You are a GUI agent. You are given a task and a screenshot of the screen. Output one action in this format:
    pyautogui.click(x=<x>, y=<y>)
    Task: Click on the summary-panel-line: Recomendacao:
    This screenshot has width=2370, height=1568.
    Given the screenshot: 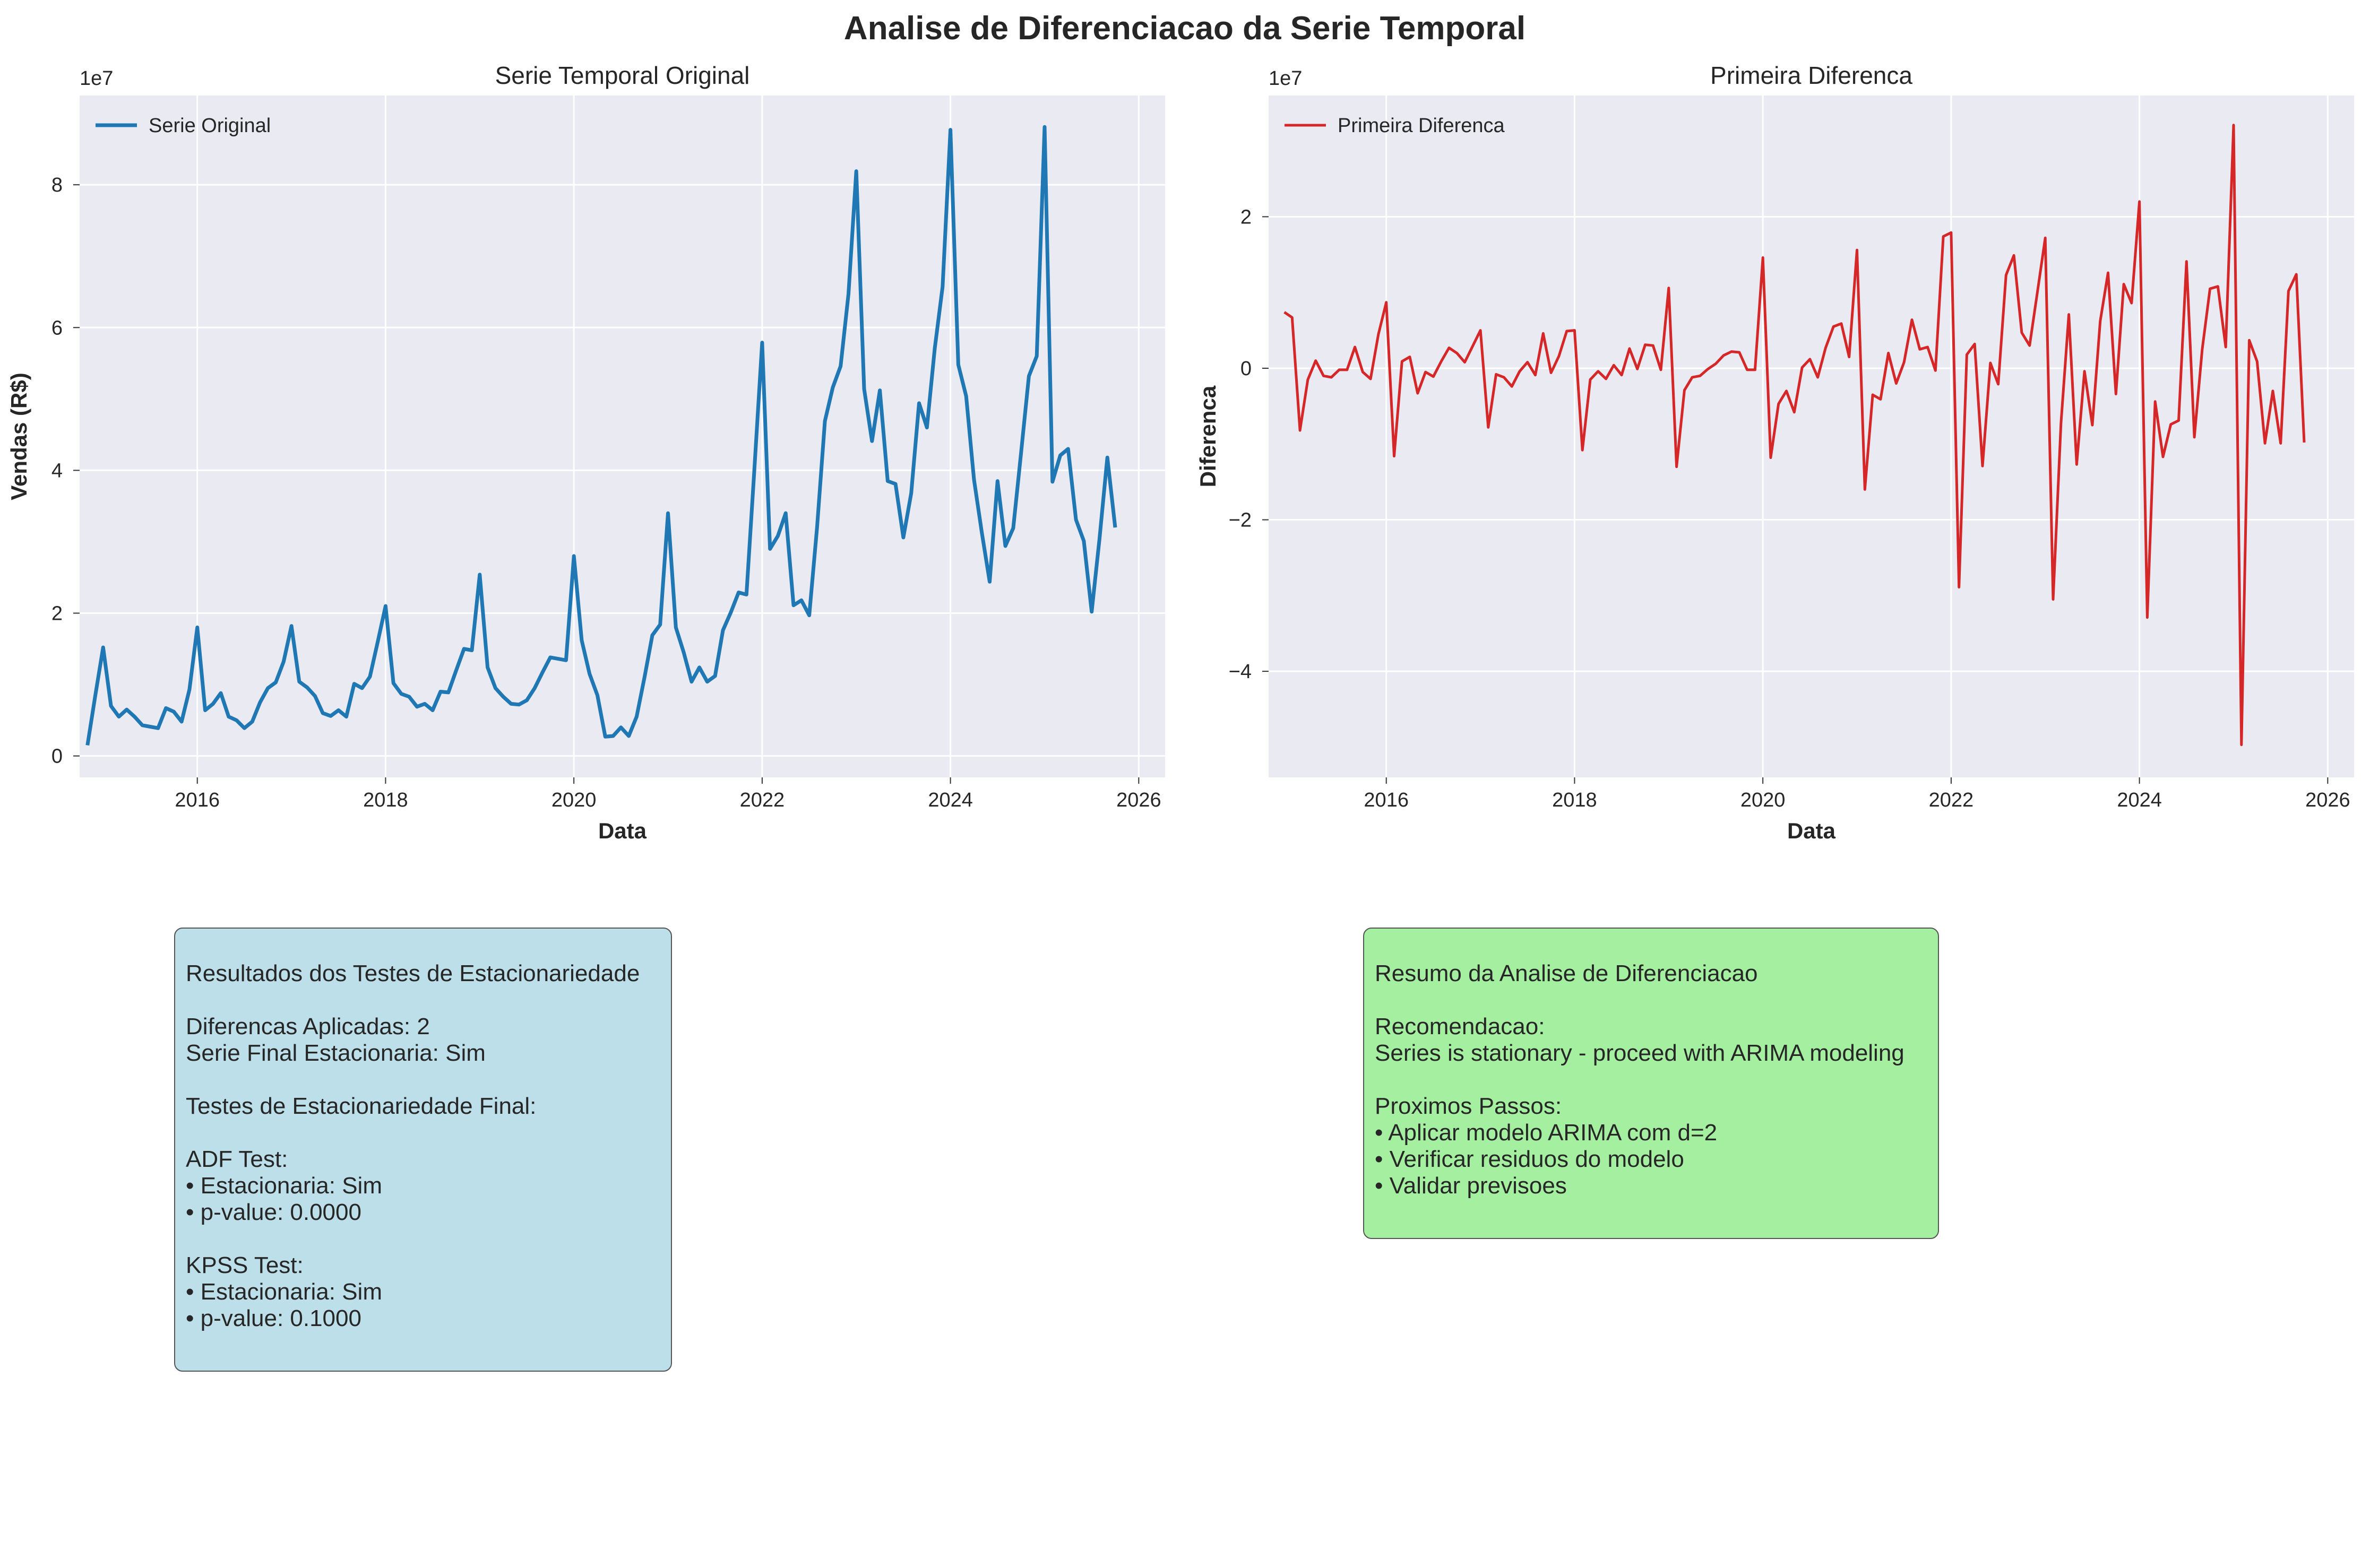 What is the action you would take?
    pyautogui.click(x=1460, y=1026)
    